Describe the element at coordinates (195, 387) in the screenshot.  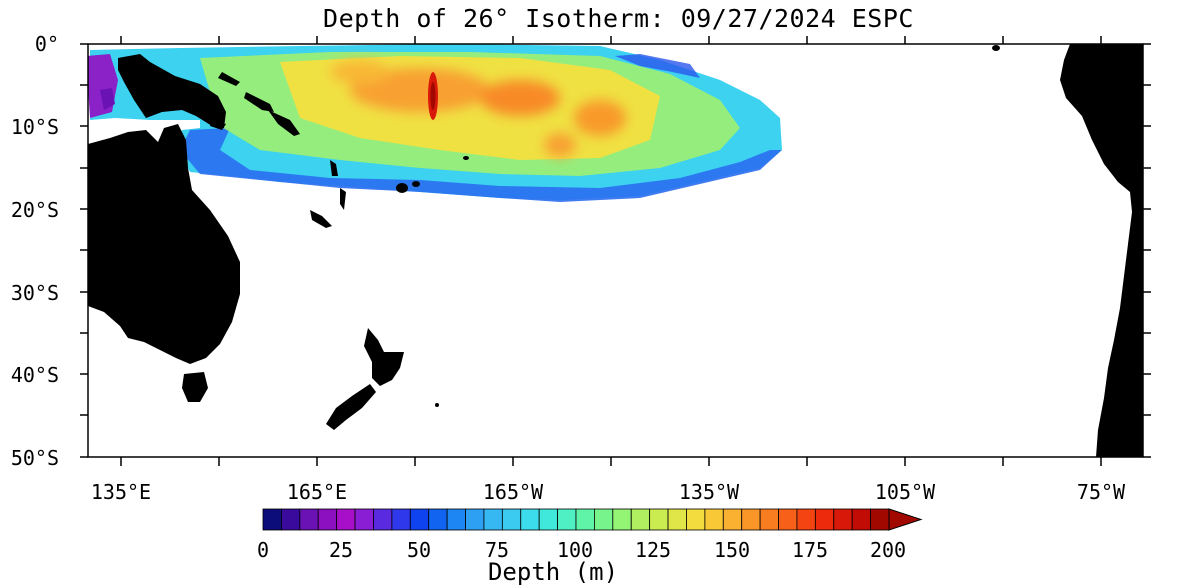
I see `tasmania-landmass` at that location.